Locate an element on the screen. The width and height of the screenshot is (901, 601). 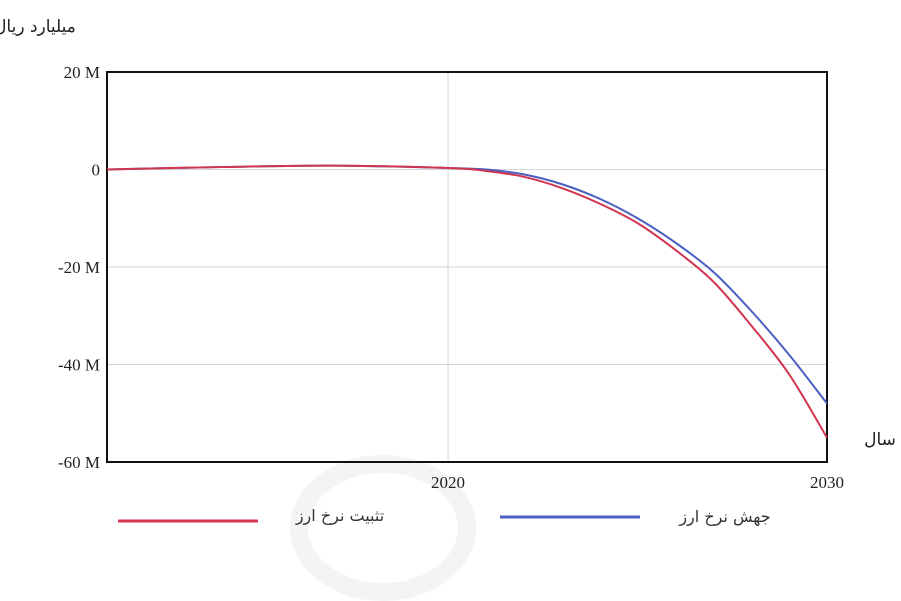
legend: جهش نرخ ارز تثبیت نرخ ارز is located at coordinates (444, 516).